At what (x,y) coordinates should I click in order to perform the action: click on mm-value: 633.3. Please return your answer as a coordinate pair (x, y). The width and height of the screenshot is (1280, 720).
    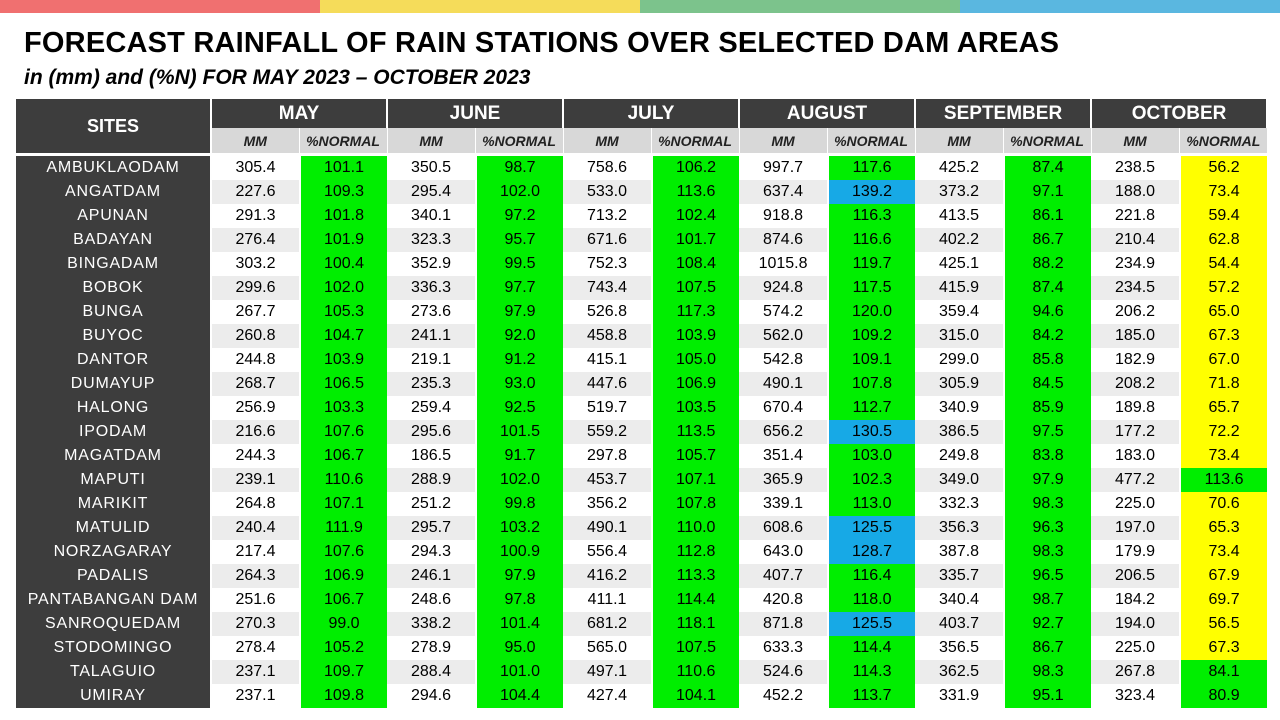
    Looking at the image, I should click on (783, 648).